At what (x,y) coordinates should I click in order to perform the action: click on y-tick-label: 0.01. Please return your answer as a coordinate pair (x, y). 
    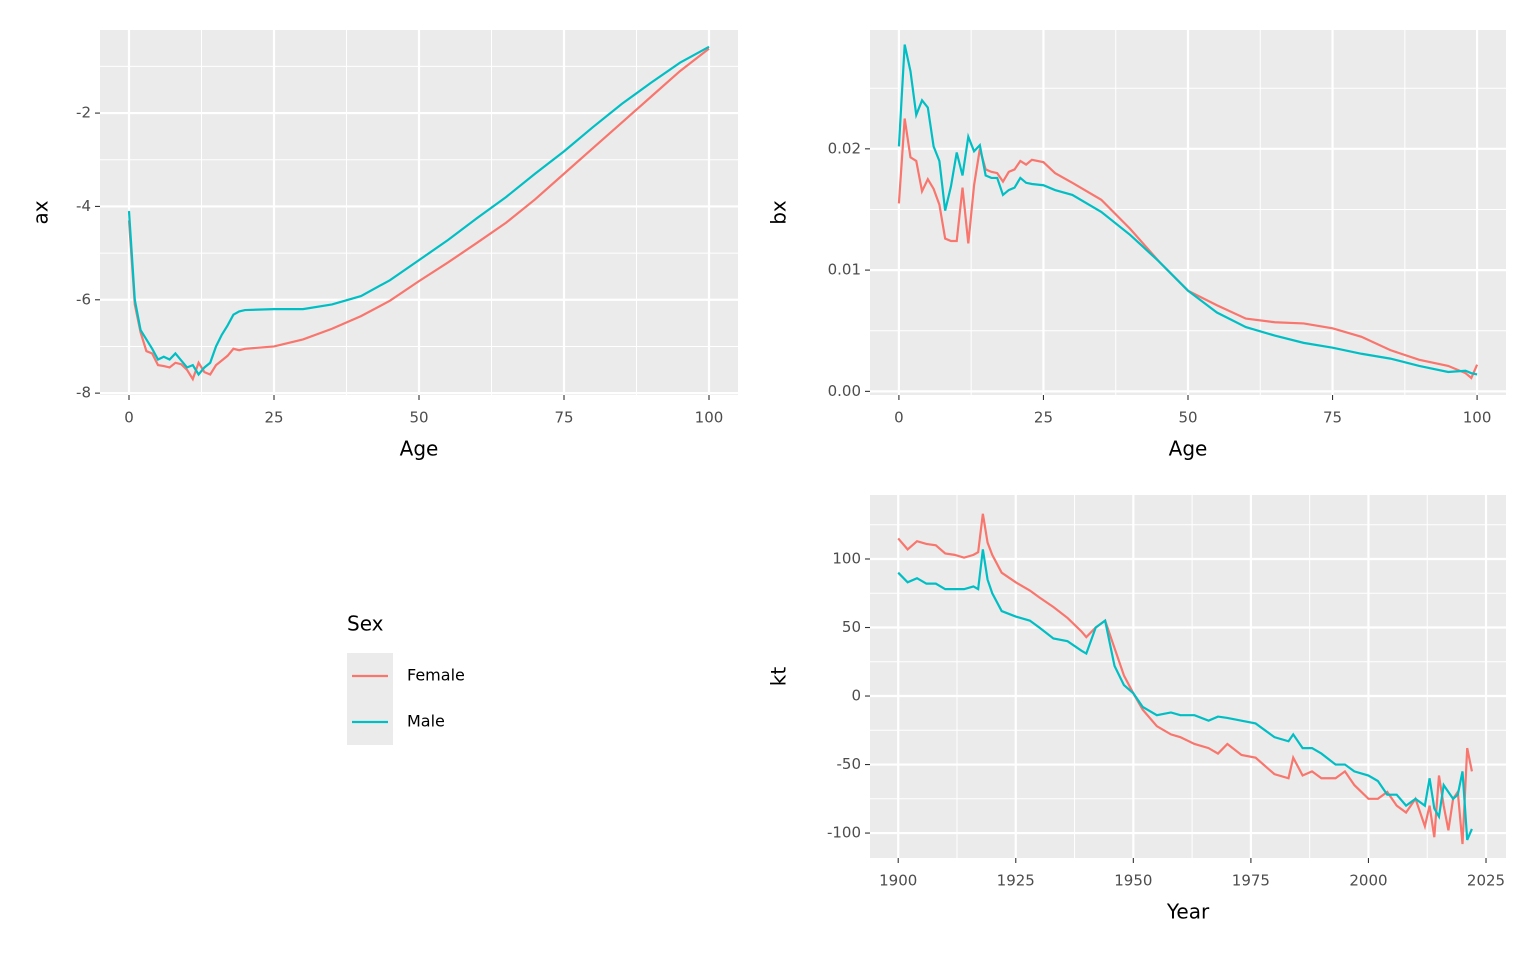
    Looking at the image, I should click on (844, 270).